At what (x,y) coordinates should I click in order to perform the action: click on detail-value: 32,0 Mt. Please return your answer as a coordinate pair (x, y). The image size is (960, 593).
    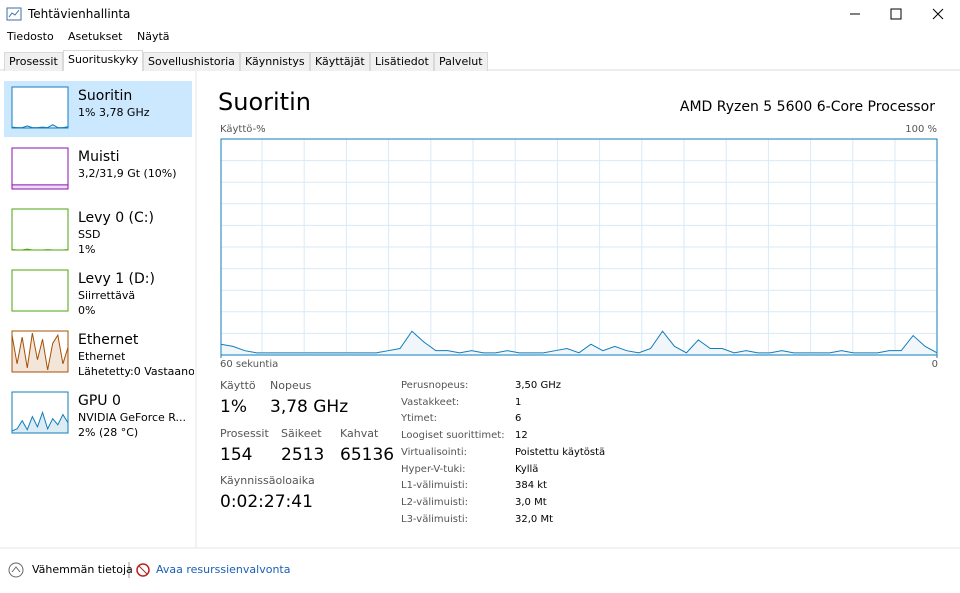
    Looking at the image, I should click on (534, 519).